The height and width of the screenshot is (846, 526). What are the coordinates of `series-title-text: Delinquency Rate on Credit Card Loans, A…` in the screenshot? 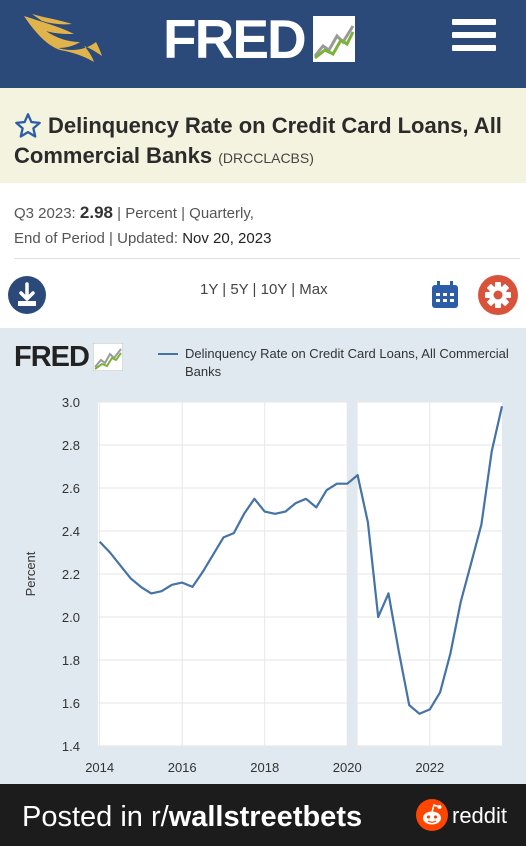 It's located at (258, 140).